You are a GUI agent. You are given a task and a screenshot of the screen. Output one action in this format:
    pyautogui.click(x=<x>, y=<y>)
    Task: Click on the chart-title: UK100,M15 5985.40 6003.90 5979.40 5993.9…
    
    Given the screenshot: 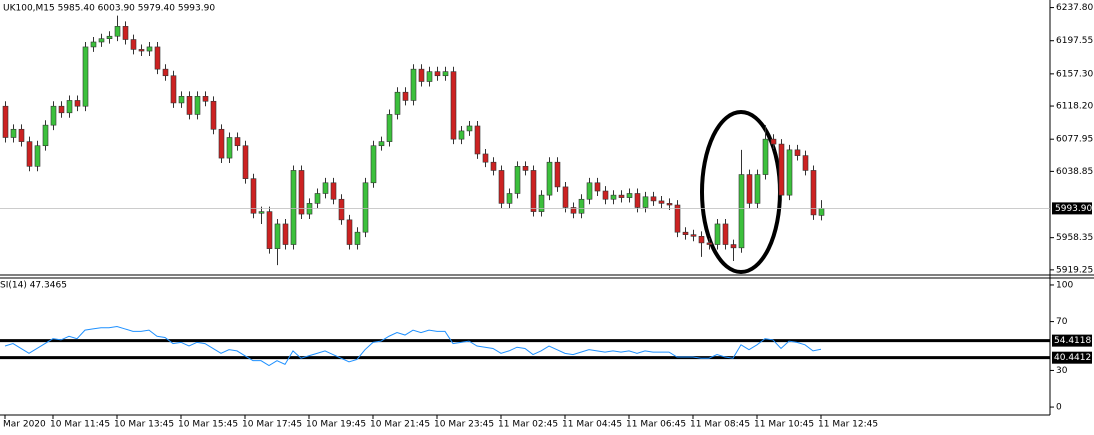 What is the action you would take?
    pyautogui.click(x=109, y=9)
    